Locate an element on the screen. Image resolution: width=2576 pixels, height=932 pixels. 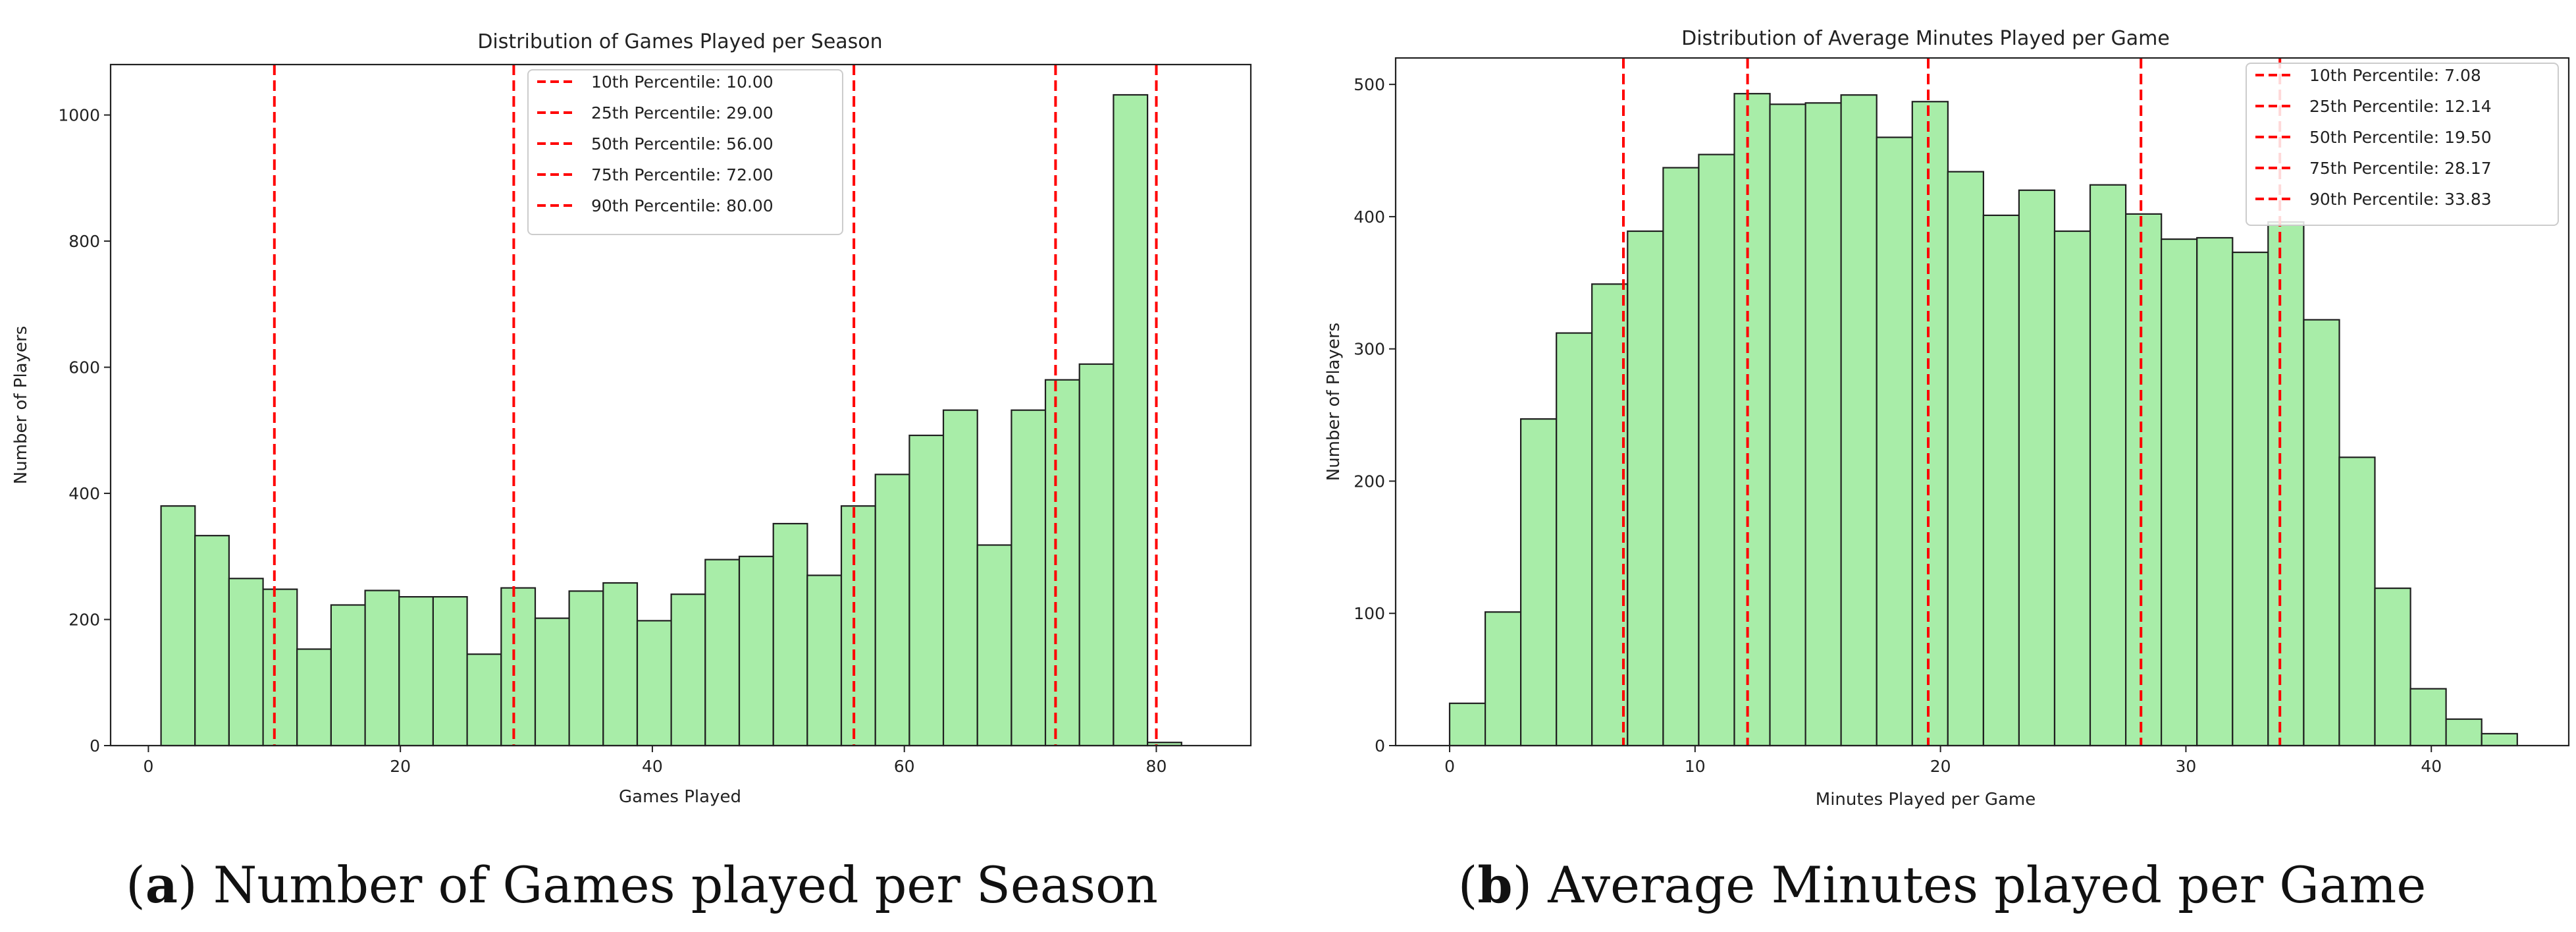
panel-a-title: Distribution of Games Played per Season is located at coordinates (679, 41).